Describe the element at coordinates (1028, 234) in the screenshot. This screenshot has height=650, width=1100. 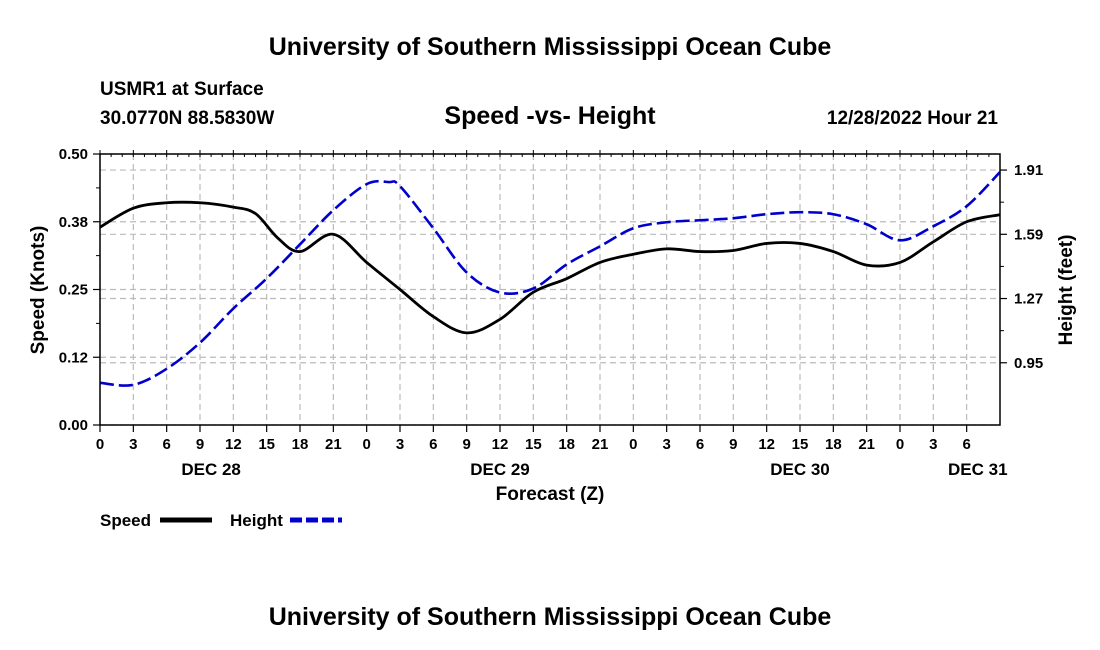
I see `y2-tick-label: 1.59` at that location.